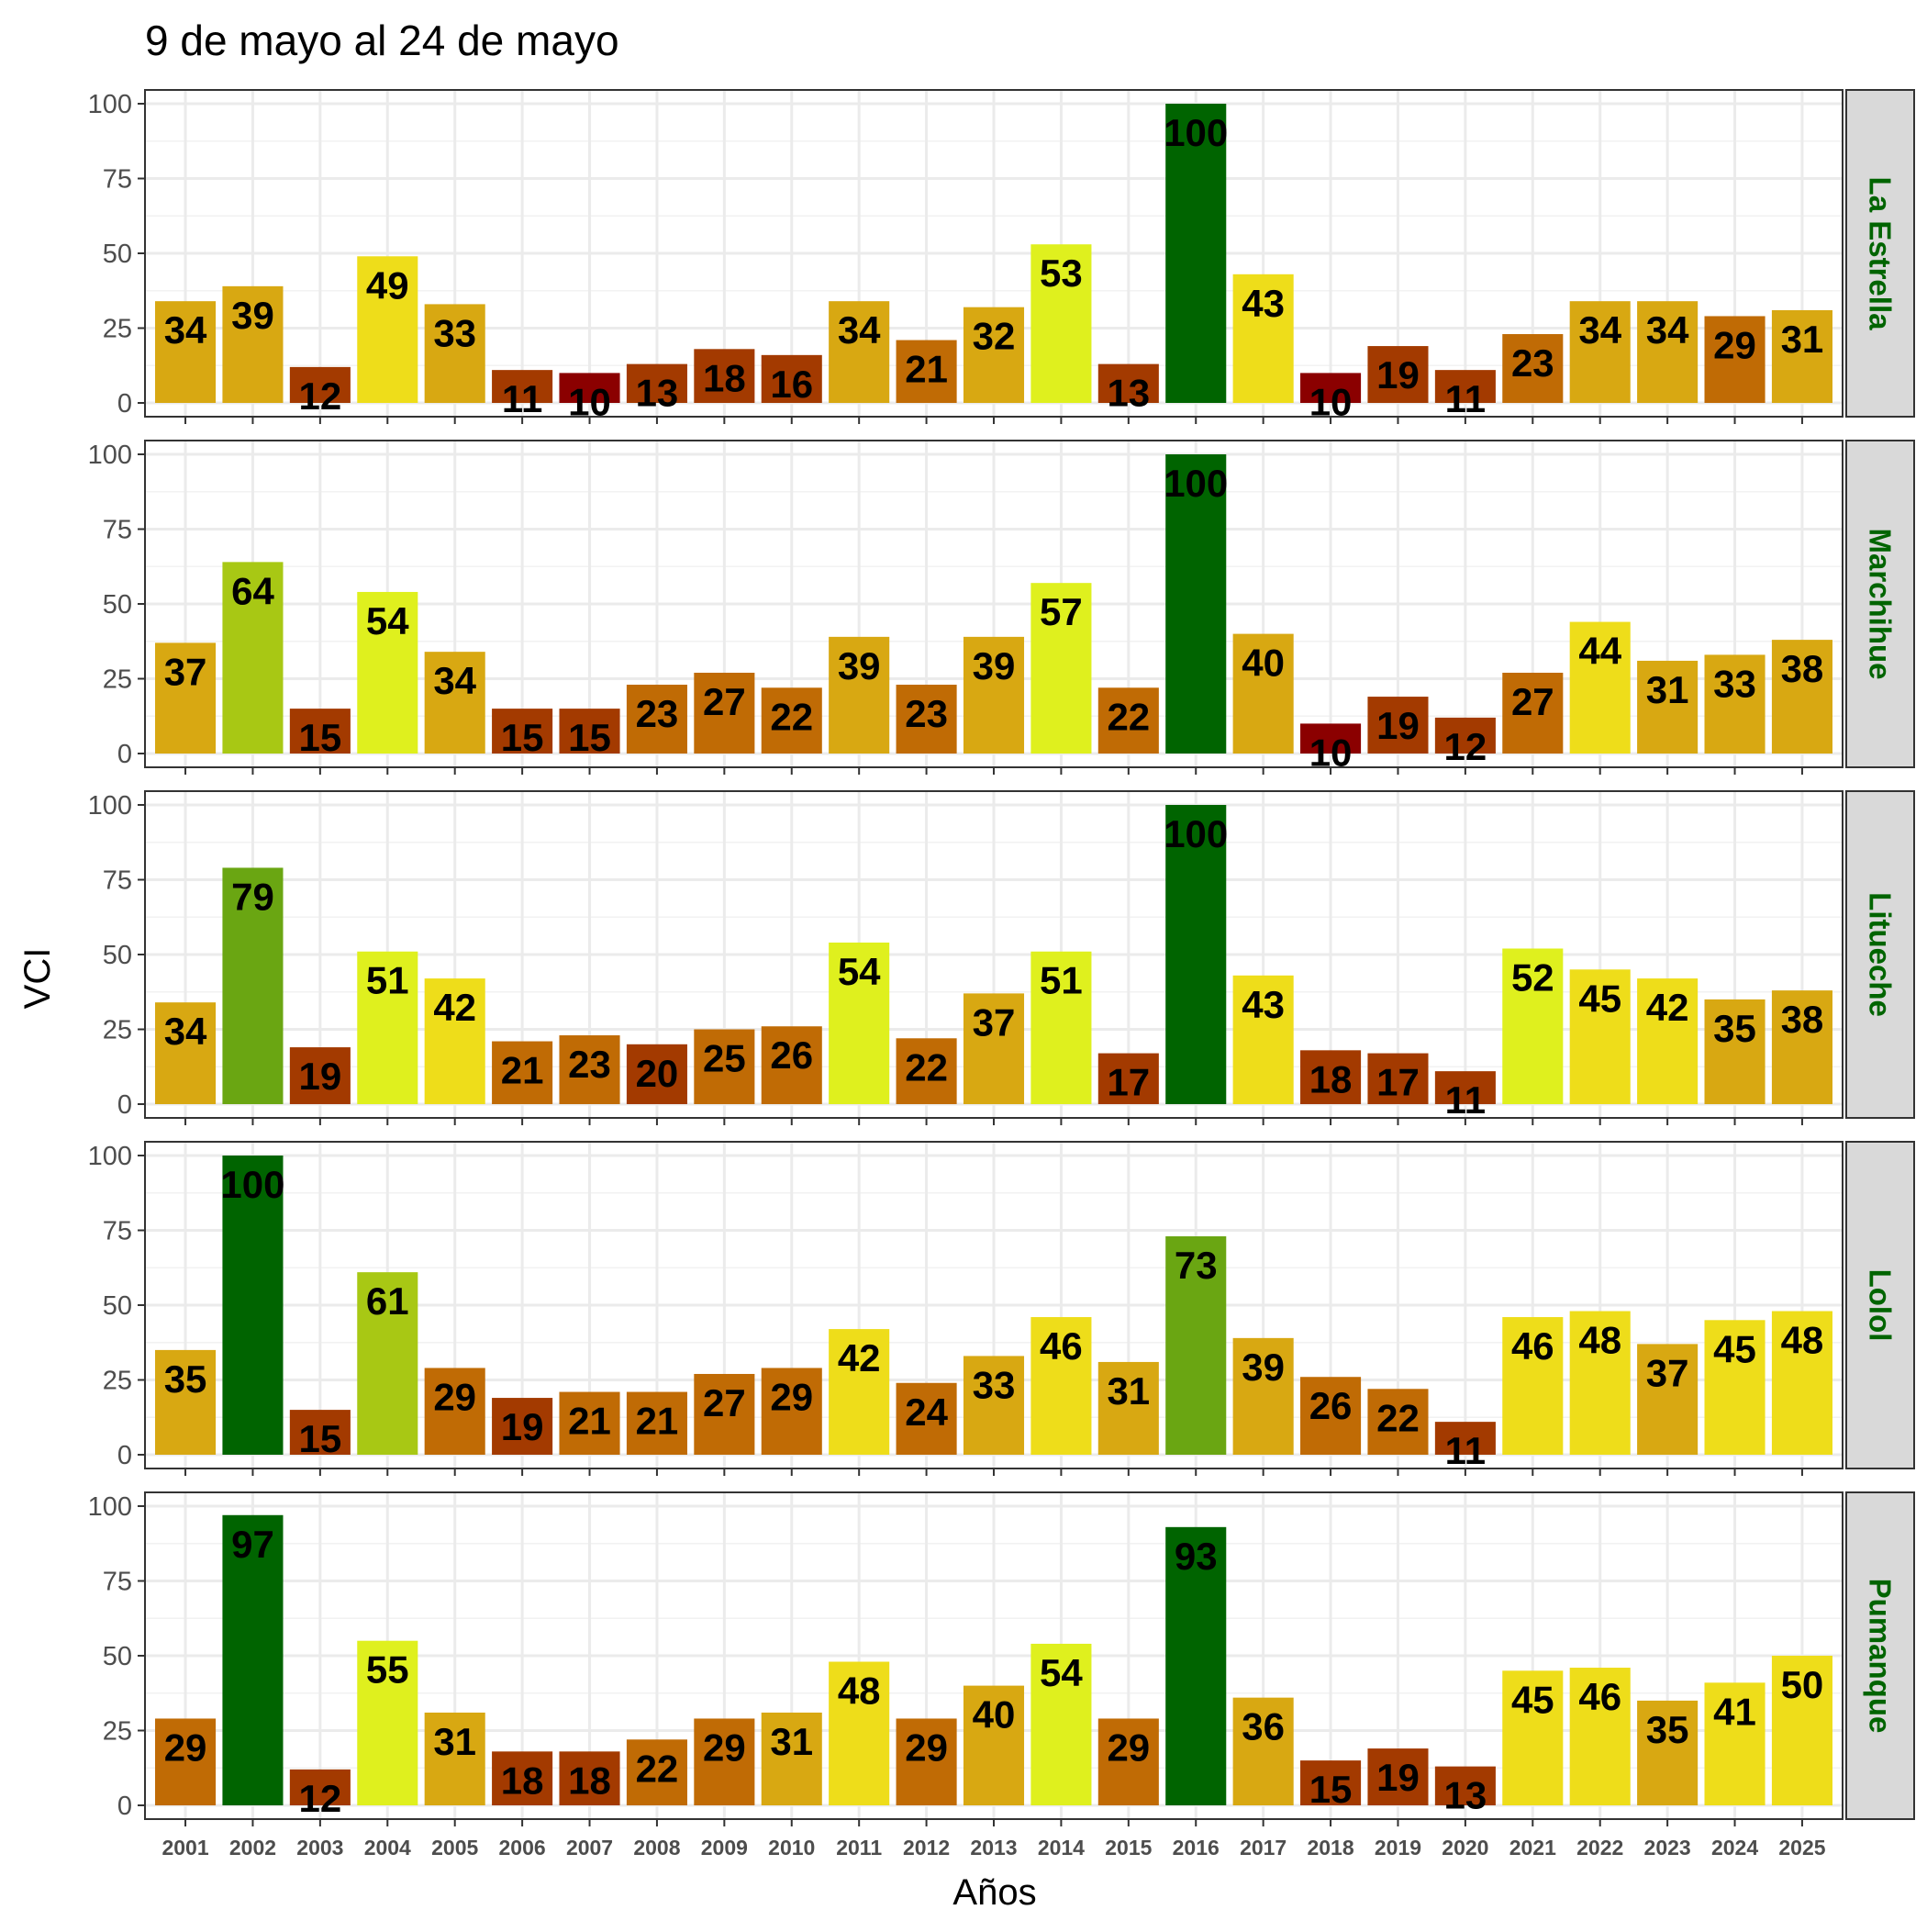  What do you see at coordinates (1061, 1847) in the screenshot?
I see `x-tick-label: 2014` at bounding box center [1061, 1847].